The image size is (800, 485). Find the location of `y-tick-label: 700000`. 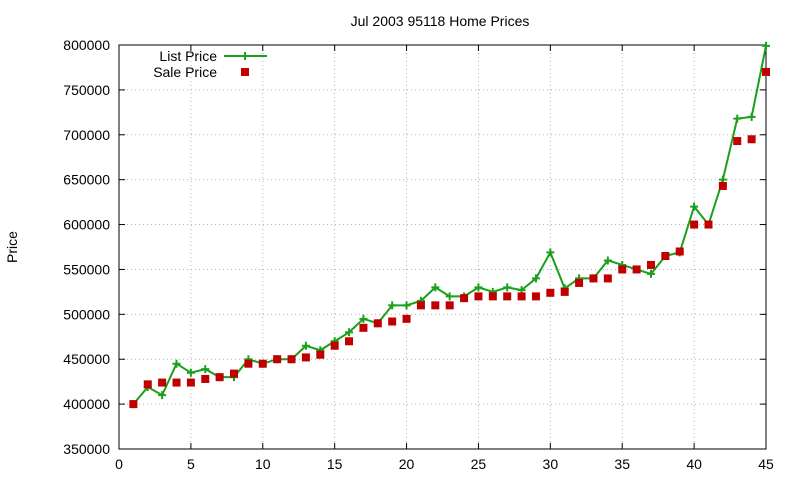

y-tick-label: 700000 is located at coordinates (86, 135).